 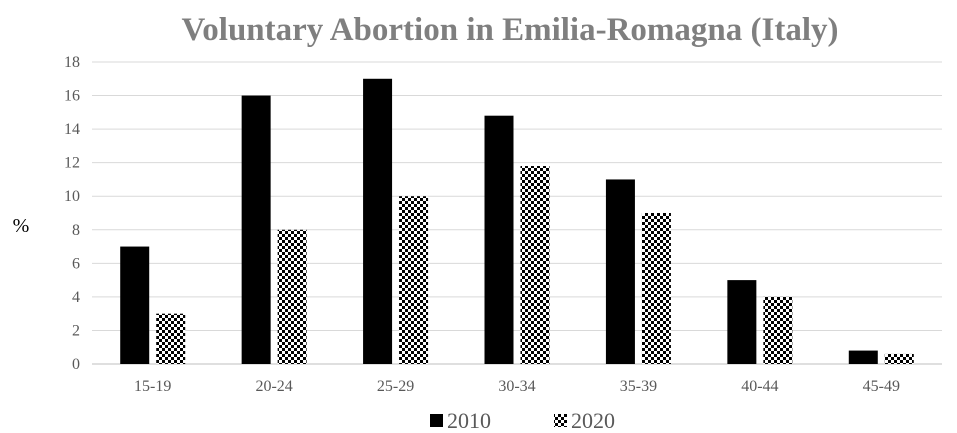 What do you see at coordinates (881, 386) in the screenshot?
I see `x-tick-label: 45-49` at bounding box center [881, 386].